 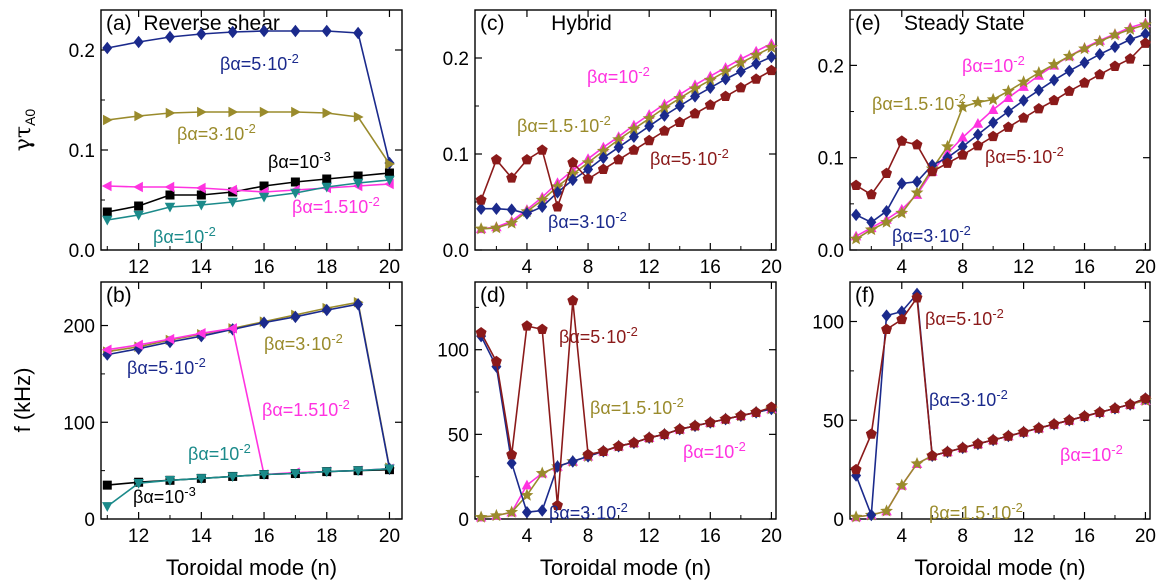 What do you see at coordinates (919, 102) in the screenshot?
I see `series-annotation: βα=1.5·10-2` at bounding box center [919, 102].